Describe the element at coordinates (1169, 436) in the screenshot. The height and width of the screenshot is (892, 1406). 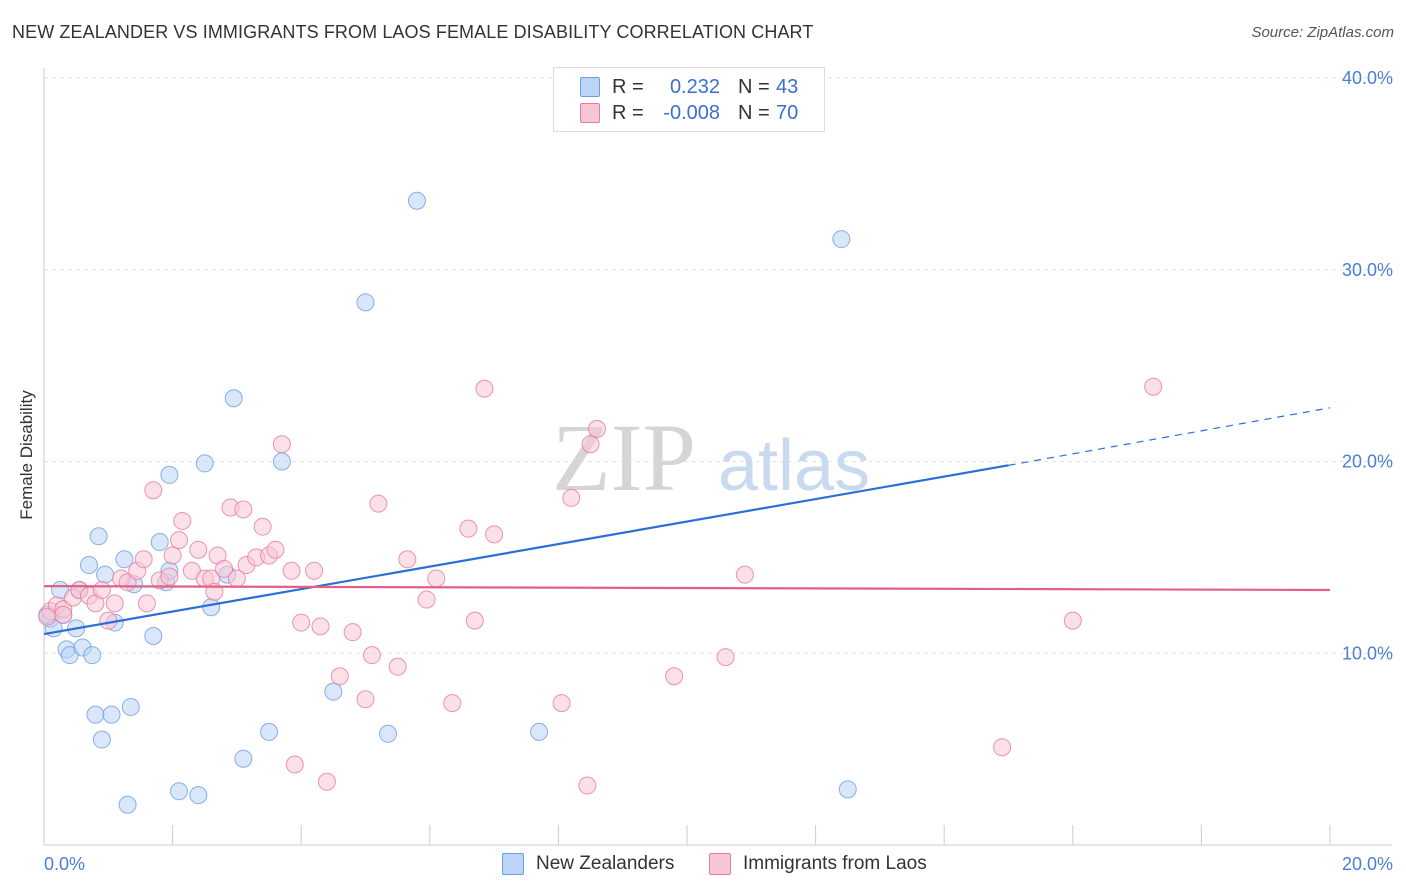
I see `trend-line-new-zealanders-extension` at that location.